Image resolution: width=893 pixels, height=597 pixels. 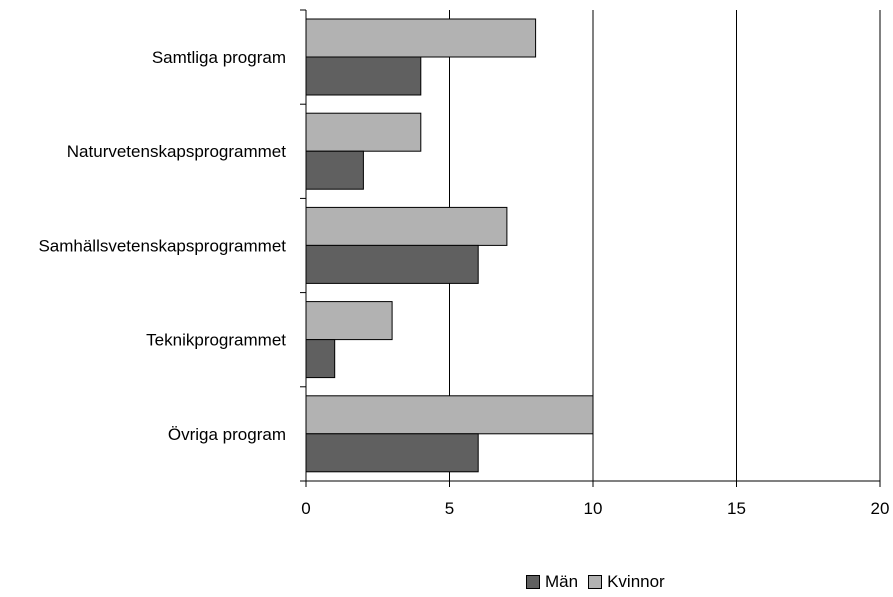 What do you see at coordinates (533, 582) in the screenshot?
I see `legend-swatch-man` at bounding box center [533, 582].